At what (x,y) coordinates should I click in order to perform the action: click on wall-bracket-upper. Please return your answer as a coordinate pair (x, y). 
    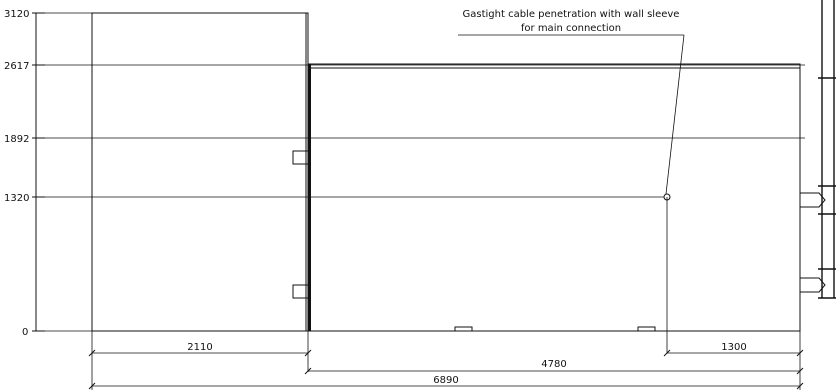
    Looking at the image, I should click on (300, 157).